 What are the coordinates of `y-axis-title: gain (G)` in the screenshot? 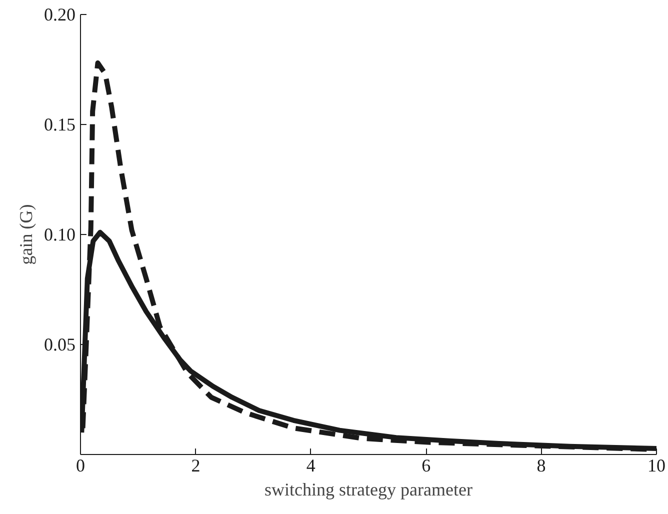 It's located at (26, 234).